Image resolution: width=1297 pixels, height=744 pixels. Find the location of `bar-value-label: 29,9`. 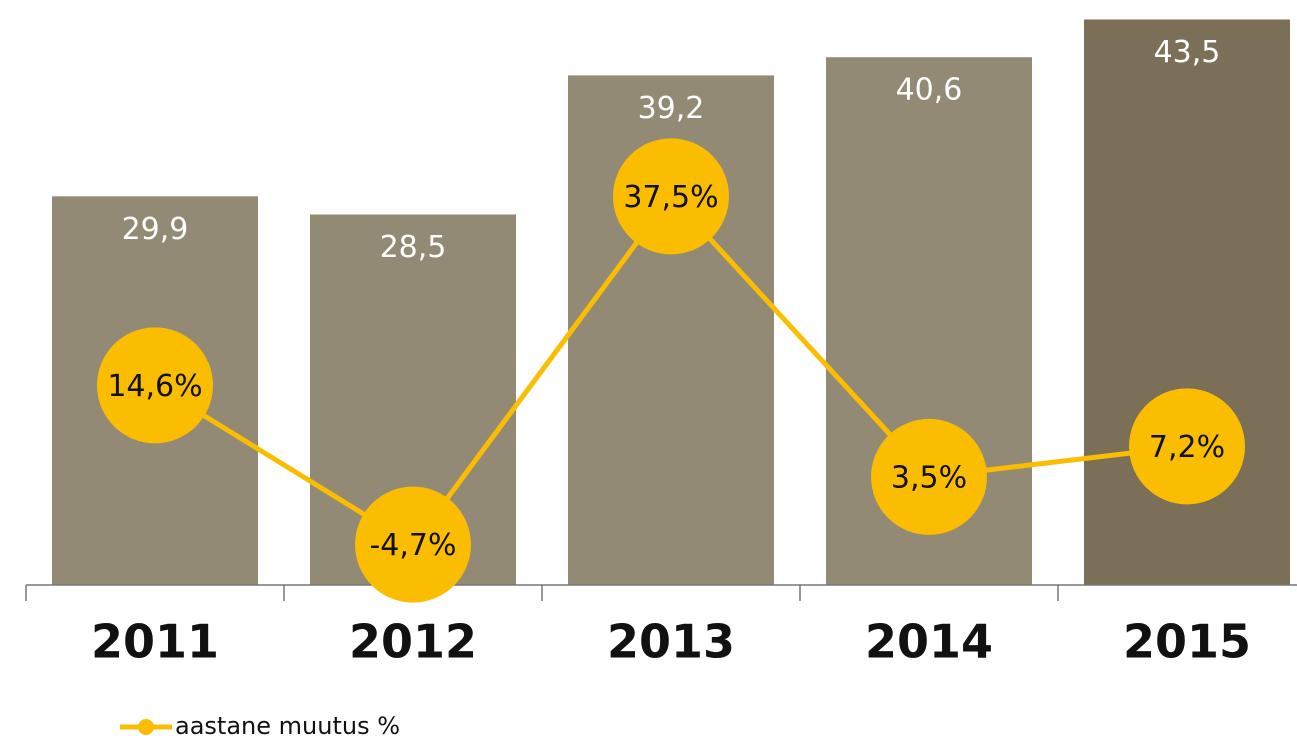

bar-value-label: 29,9 is located at coordinates (155, 229).